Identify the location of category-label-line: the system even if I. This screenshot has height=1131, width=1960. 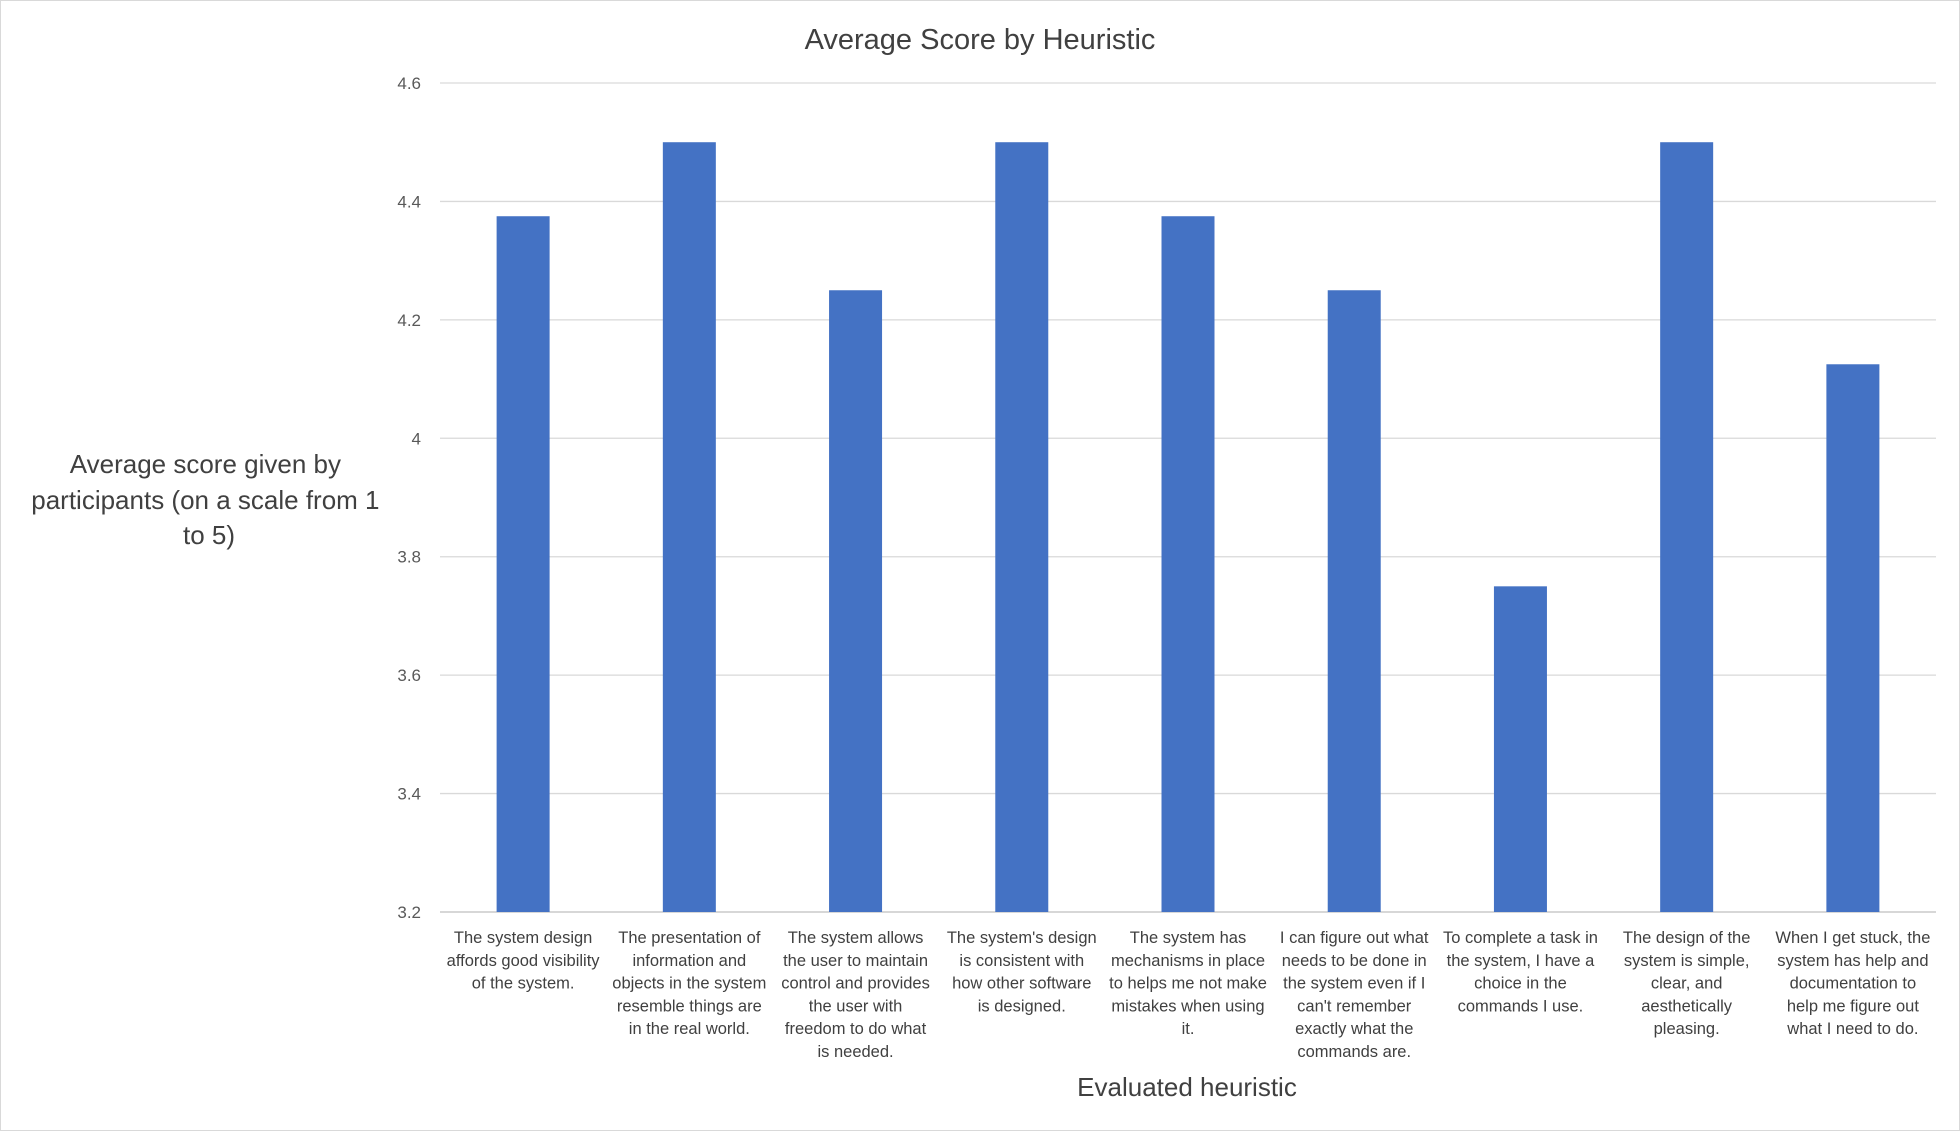
(1354, 984).